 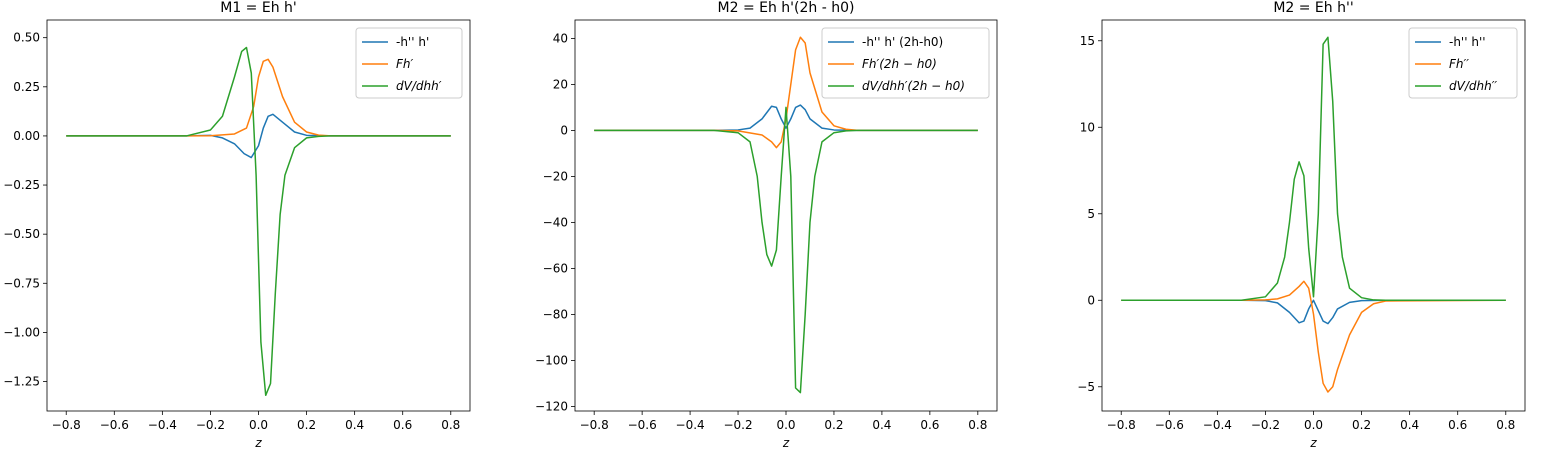 What do you see at coordinates (1087, 127) in the screenshot?
I see `y-tick-label: 10` at bounding box center [1087, 127].